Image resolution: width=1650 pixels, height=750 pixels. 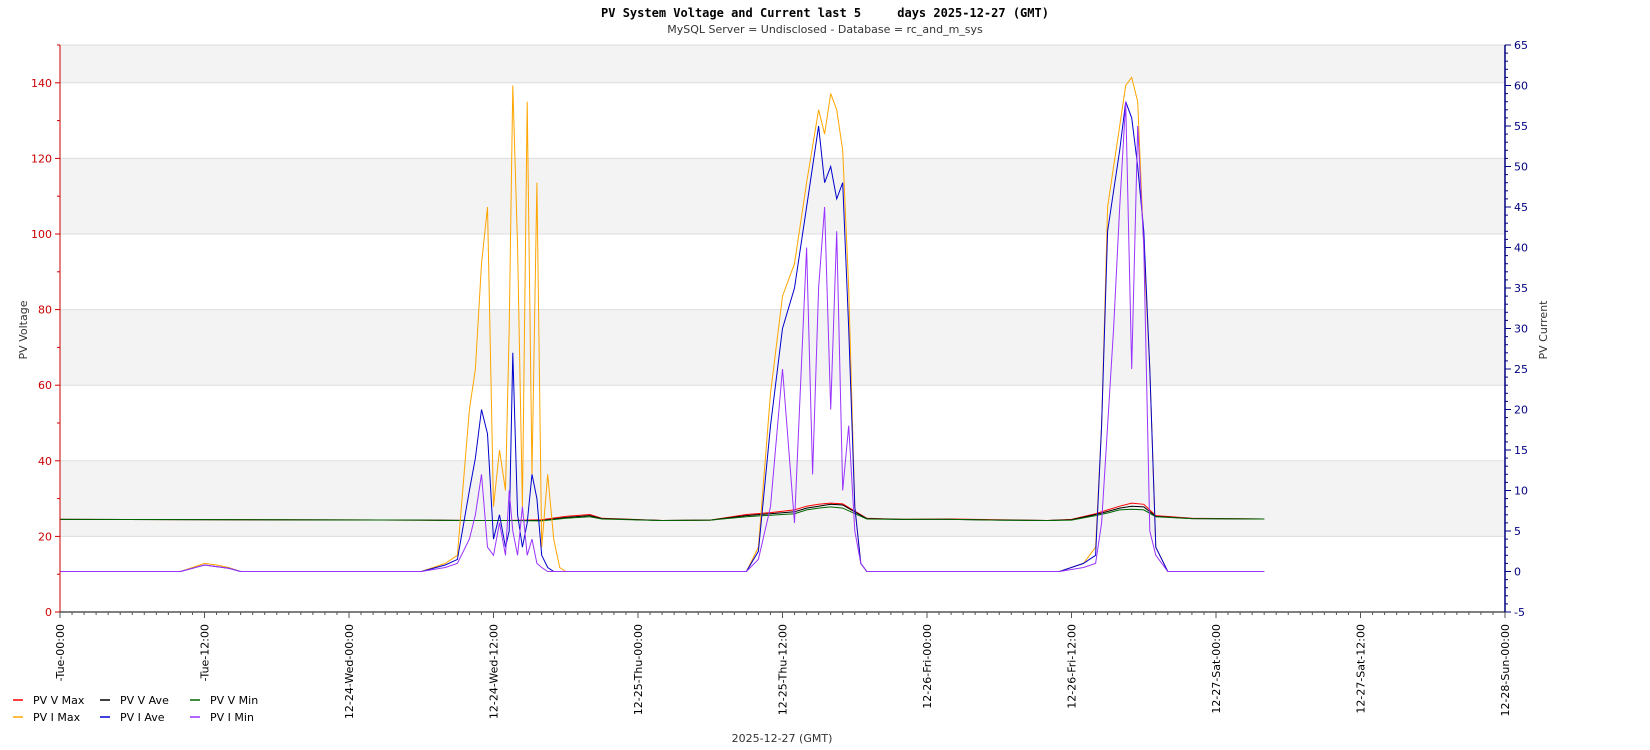 What do you see at coordinates (782, 738) in the screenshot?
I see `x-axis-label: 2025-12-27 (GMT)` at bounding box center [782, 738].